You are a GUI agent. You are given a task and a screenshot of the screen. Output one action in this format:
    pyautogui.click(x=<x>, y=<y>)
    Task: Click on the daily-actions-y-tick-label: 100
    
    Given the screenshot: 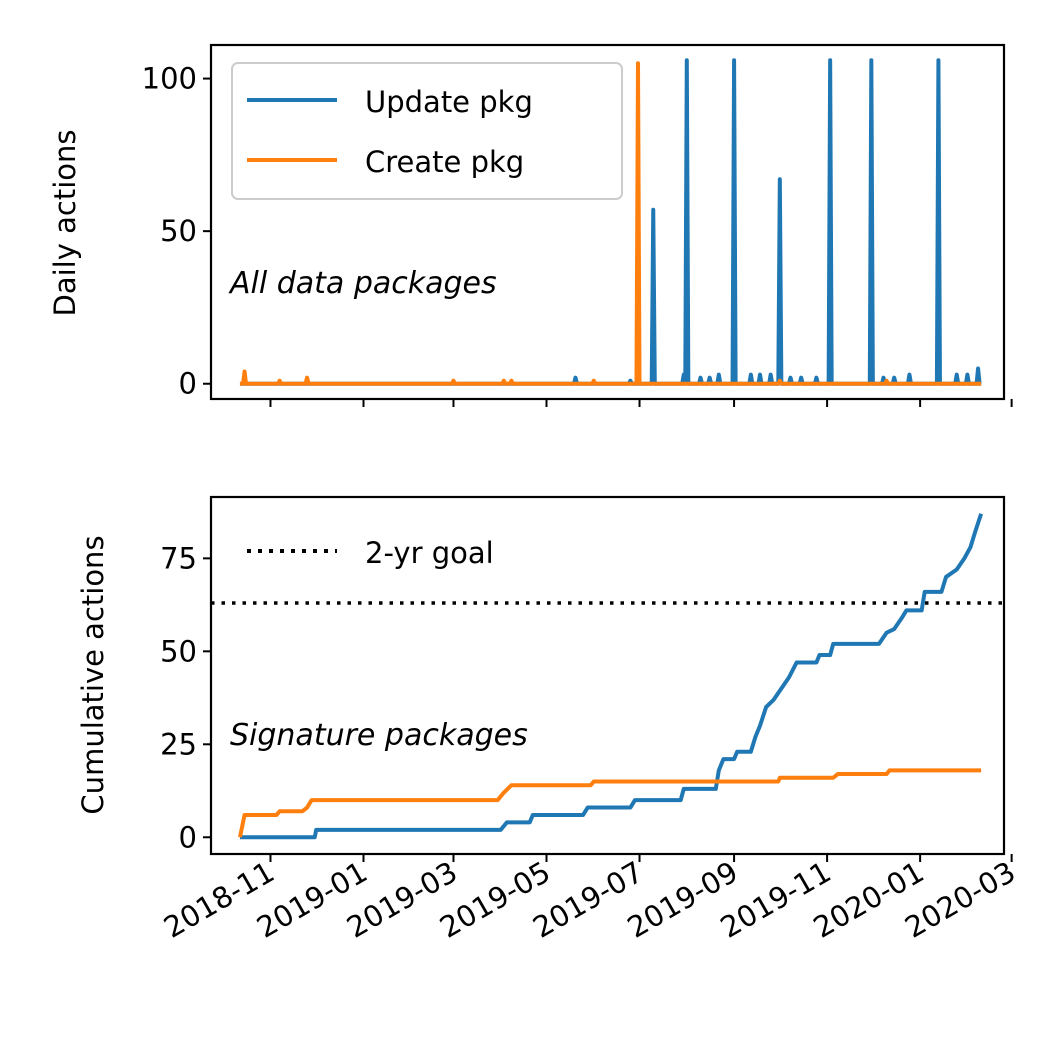 What is the action you would take?
    pyautogui.click(x=169, y=79)
    